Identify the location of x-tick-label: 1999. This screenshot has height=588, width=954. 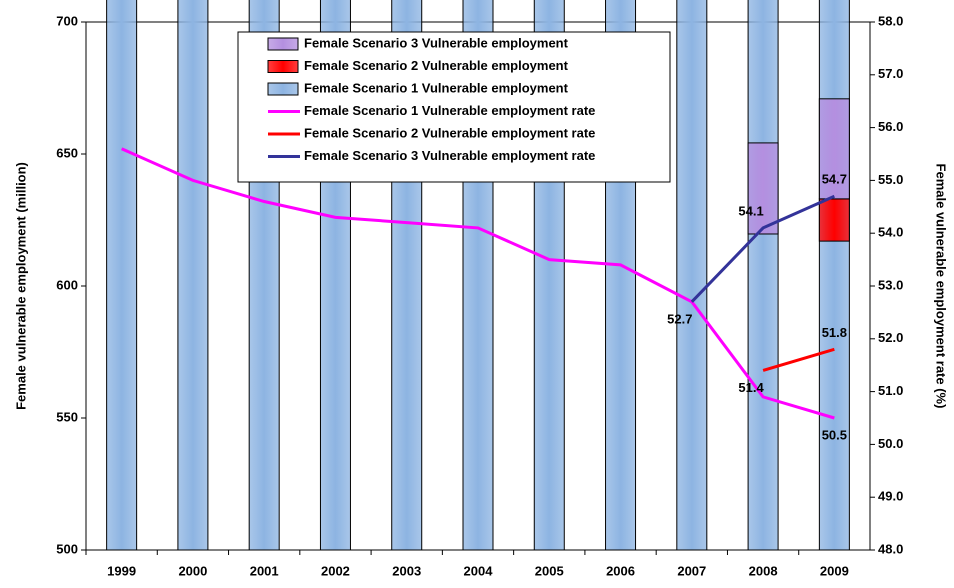
(121, 570).